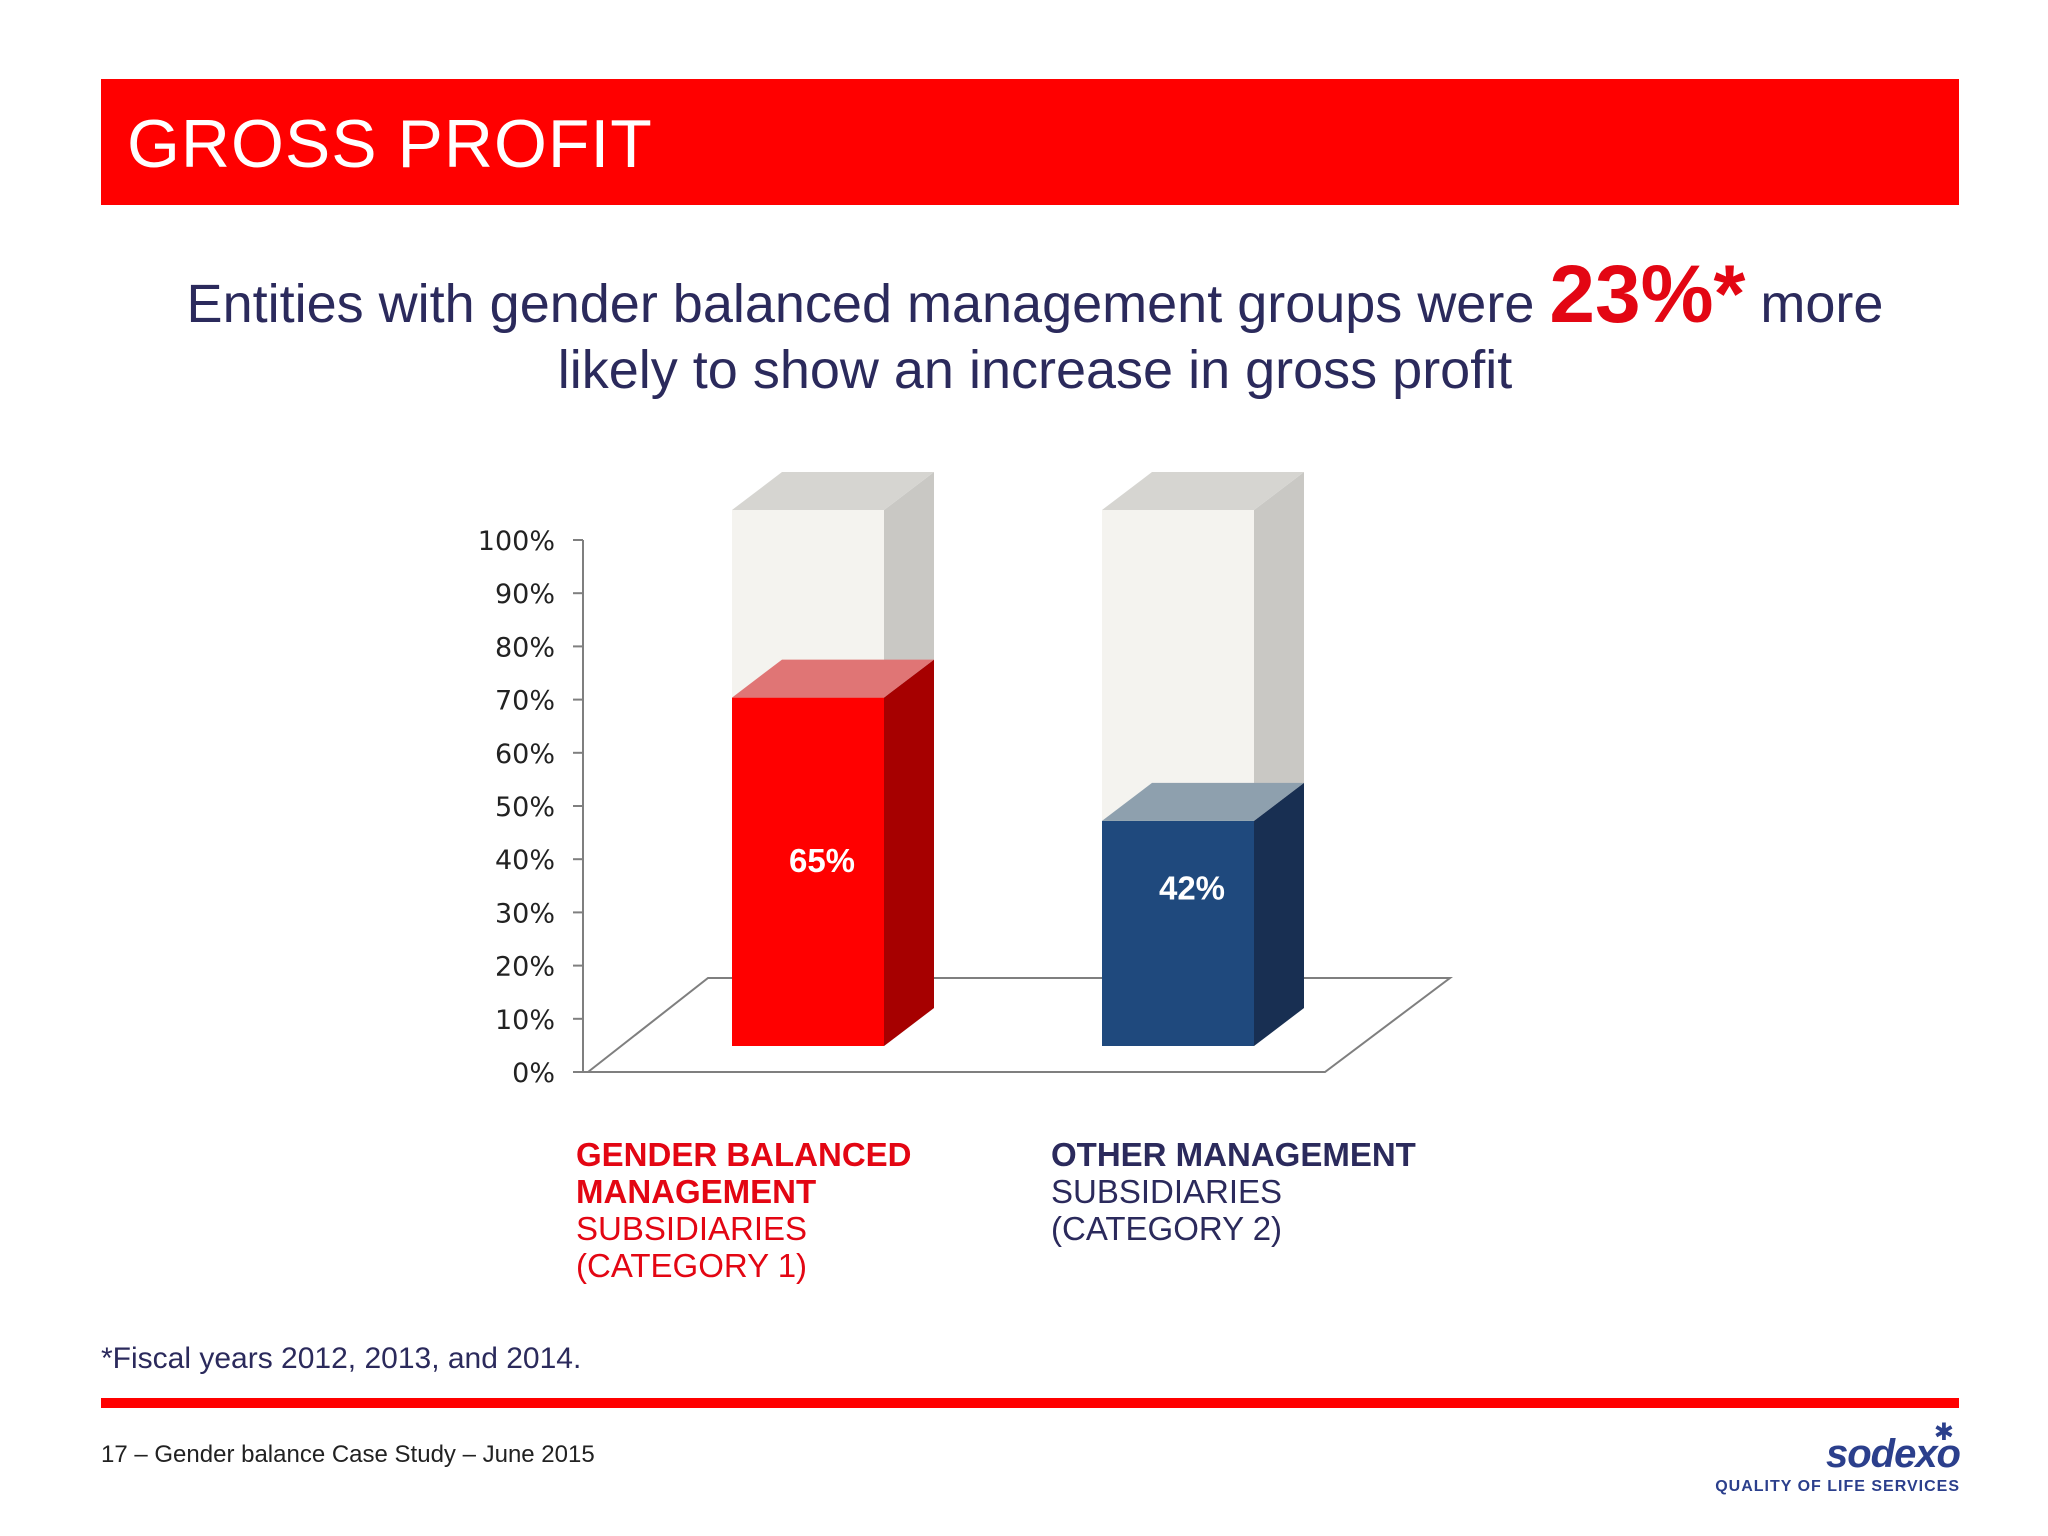 Image resolution: width=2048 pixels, height=1536 pixels. Describe the element at coordinates (525, 594) in the screenshot. I see `y-tick-label: 90%` at that location.